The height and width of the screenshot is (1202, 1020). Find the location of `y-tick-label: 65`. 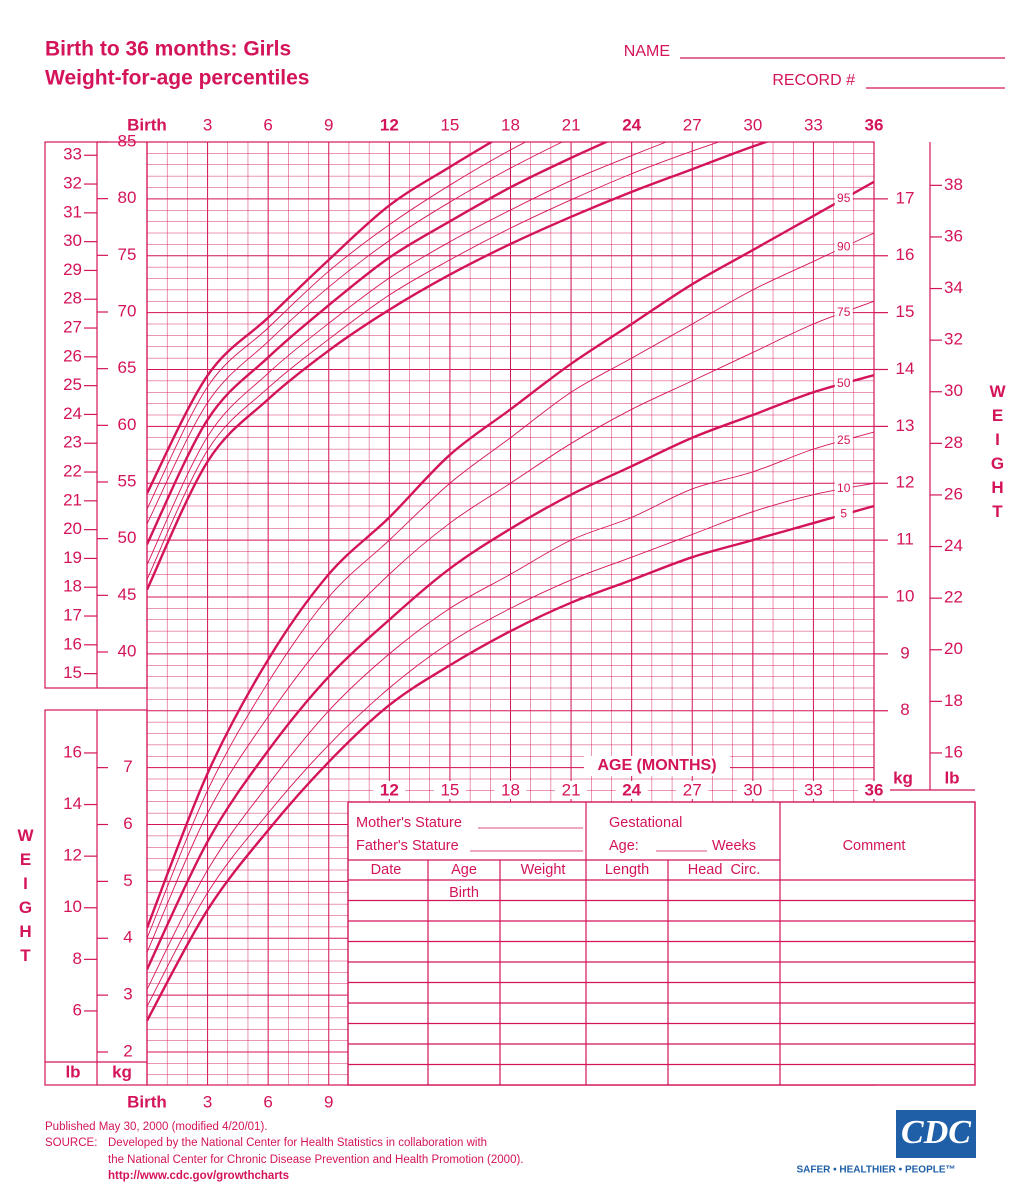

y-tick-label: 65 is located at coordinates (127, 367).